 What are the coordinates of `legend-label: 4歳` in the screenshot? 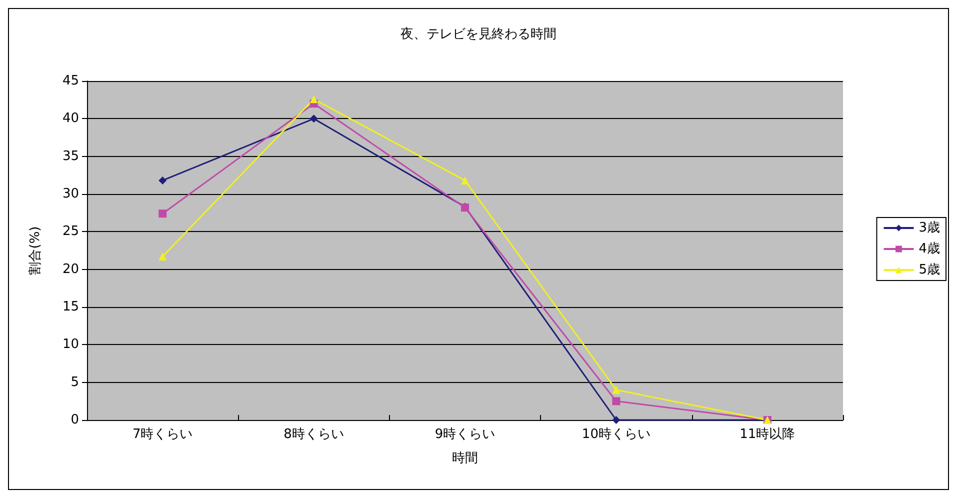 It's located at (929, 249).